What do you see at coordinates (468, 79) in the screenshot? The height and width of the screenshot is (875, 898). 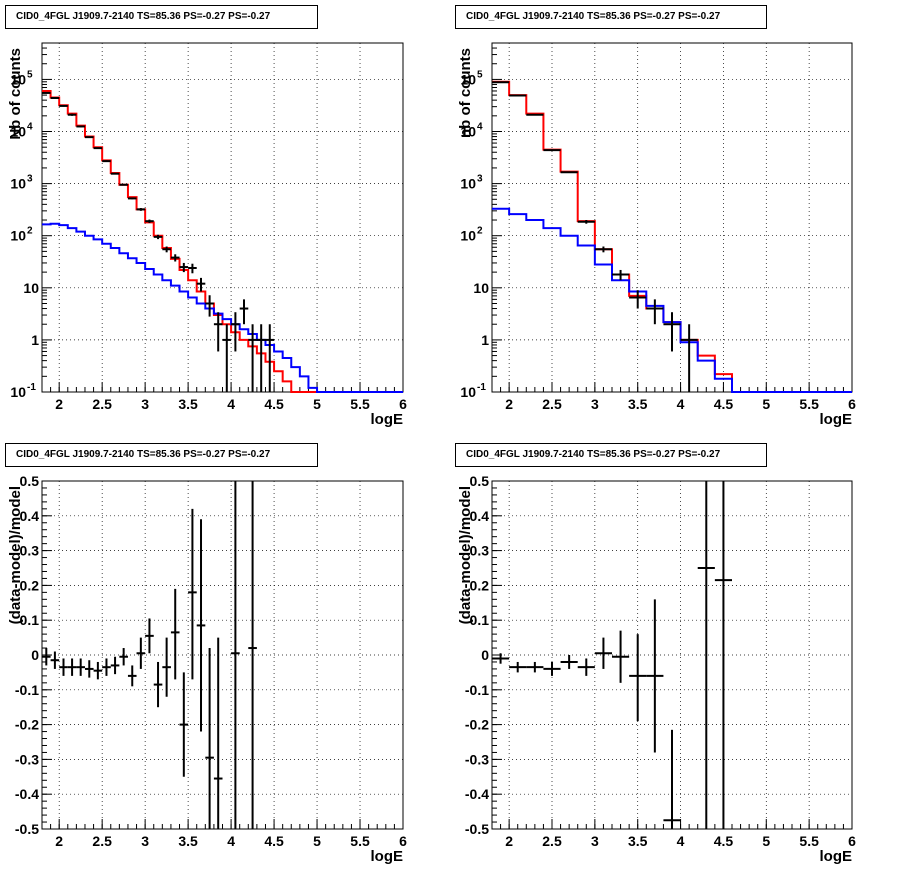 I see `y-tick-label-6: 10` at bounding box center [468, 79].